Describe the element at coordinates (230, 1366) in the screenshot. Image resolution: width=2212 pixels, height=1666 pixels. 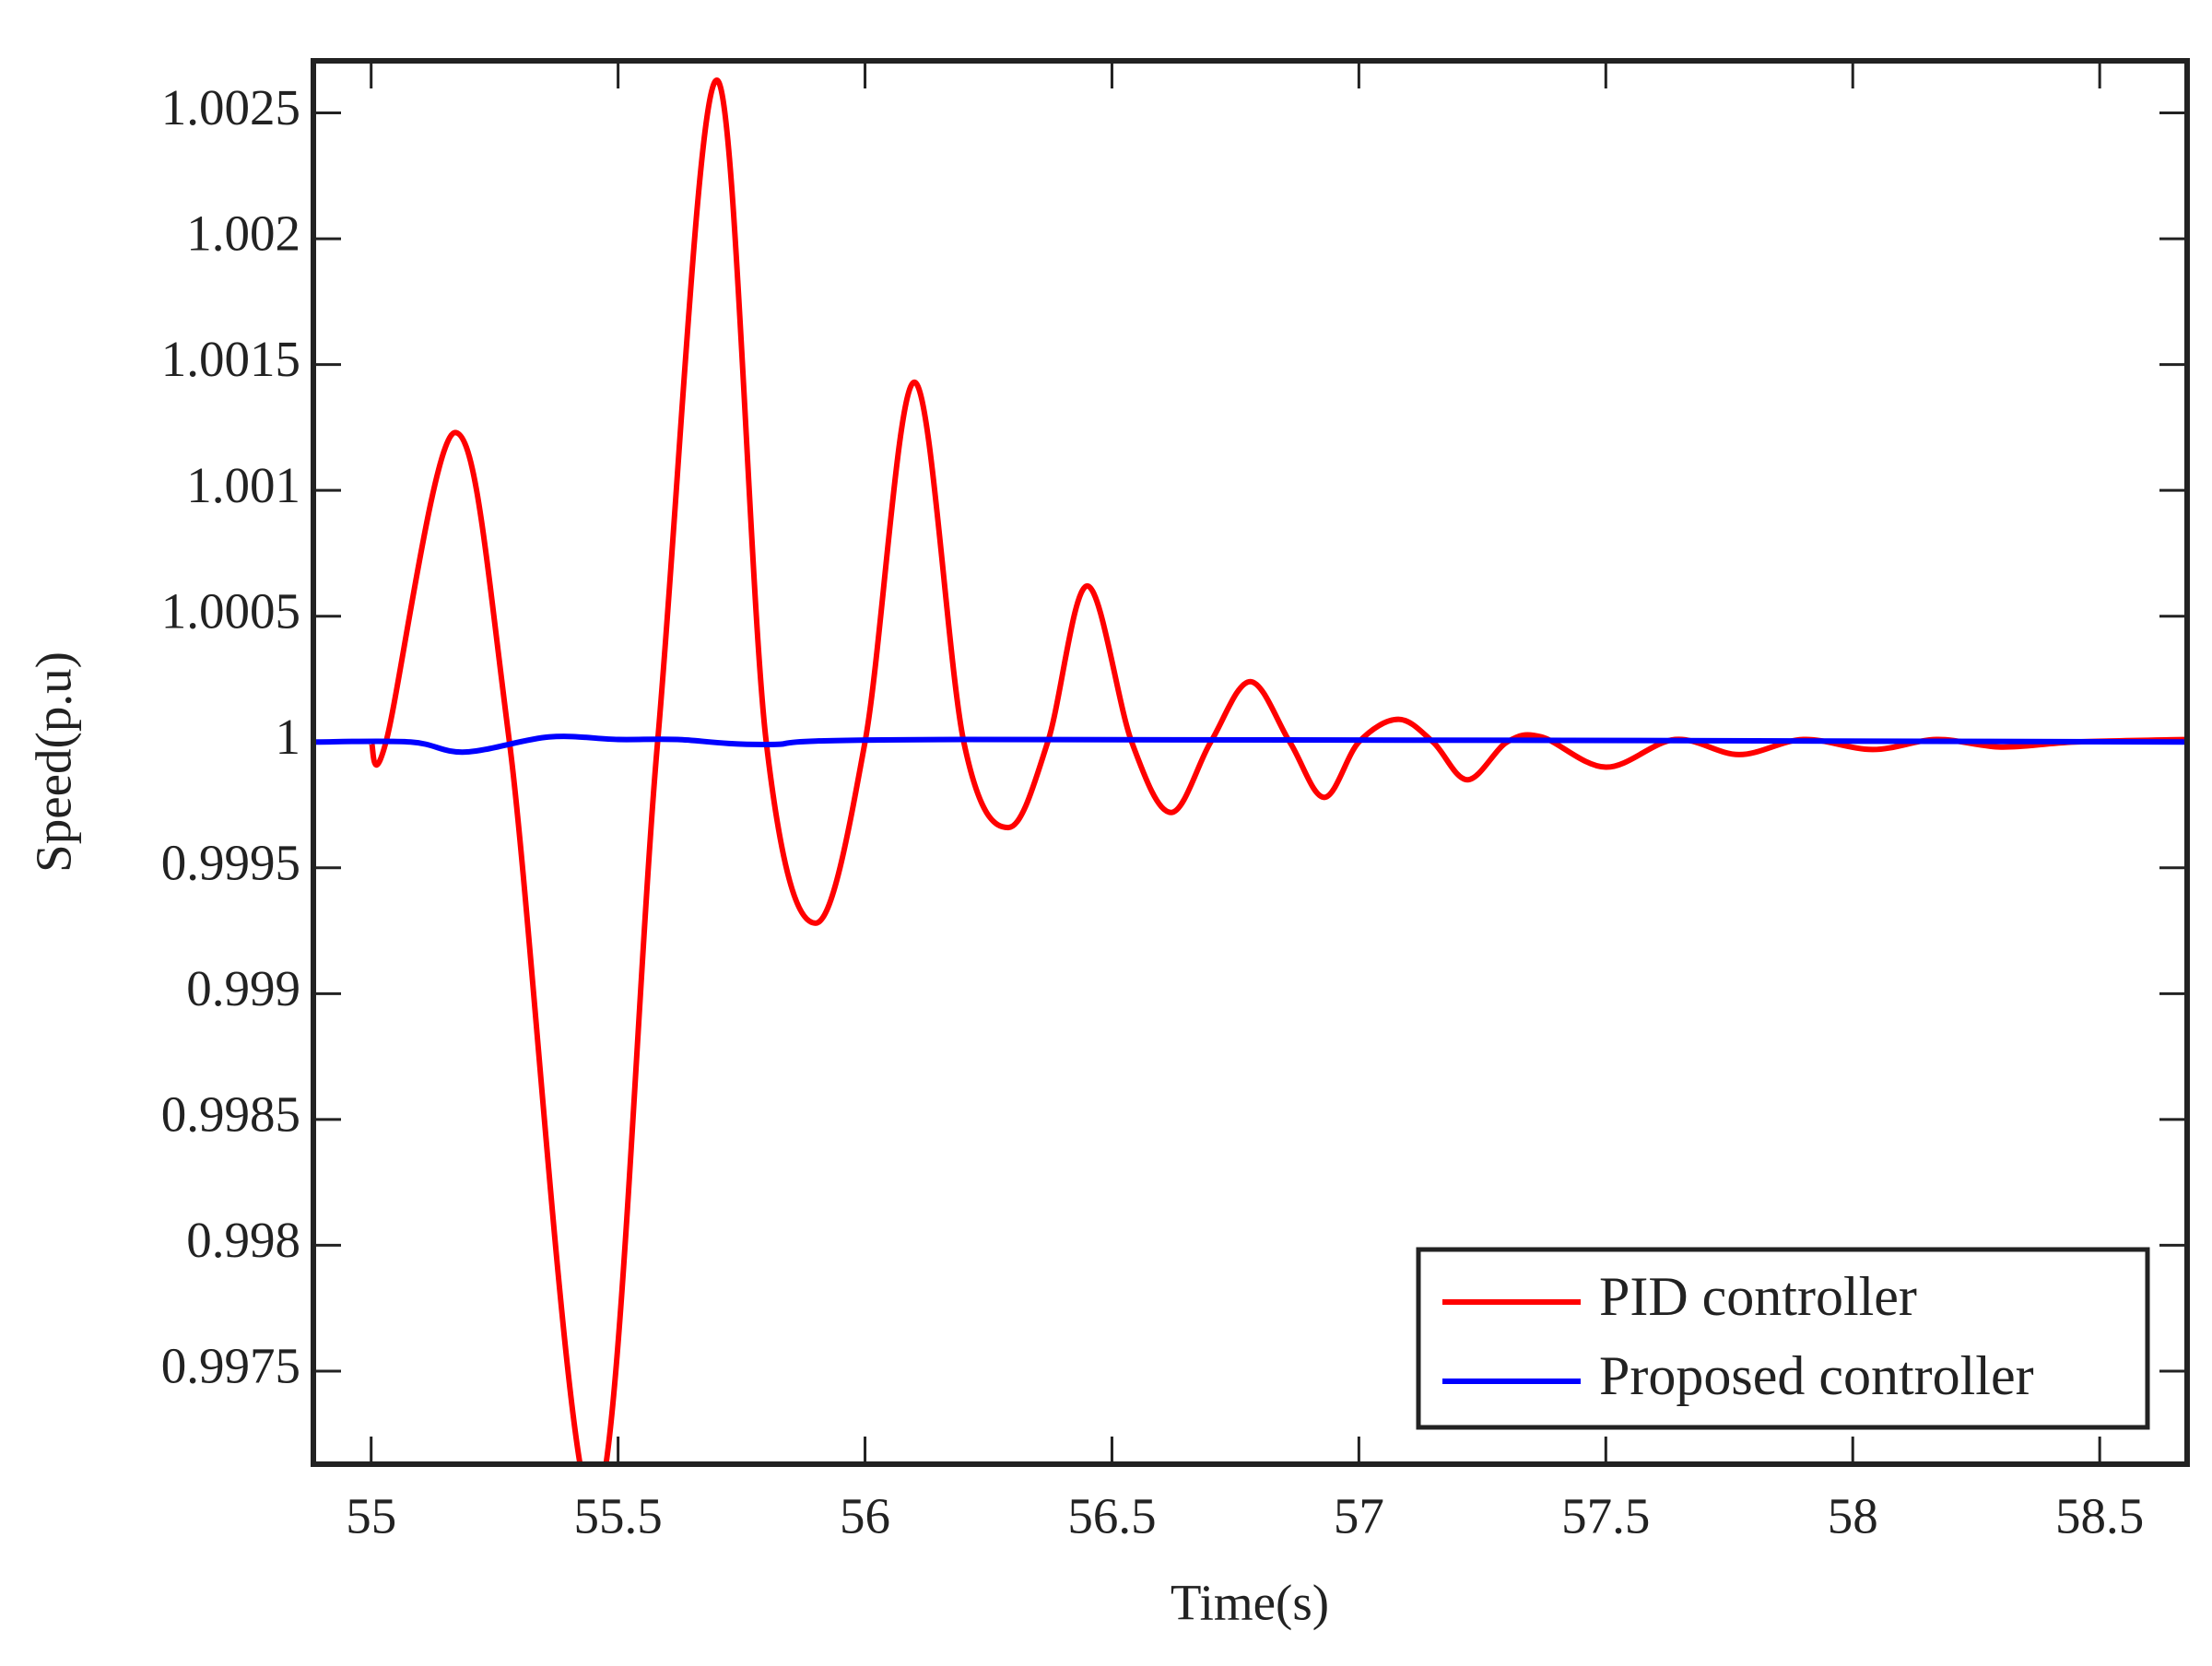
I see `y-tick-label: 0.9975` at that location.